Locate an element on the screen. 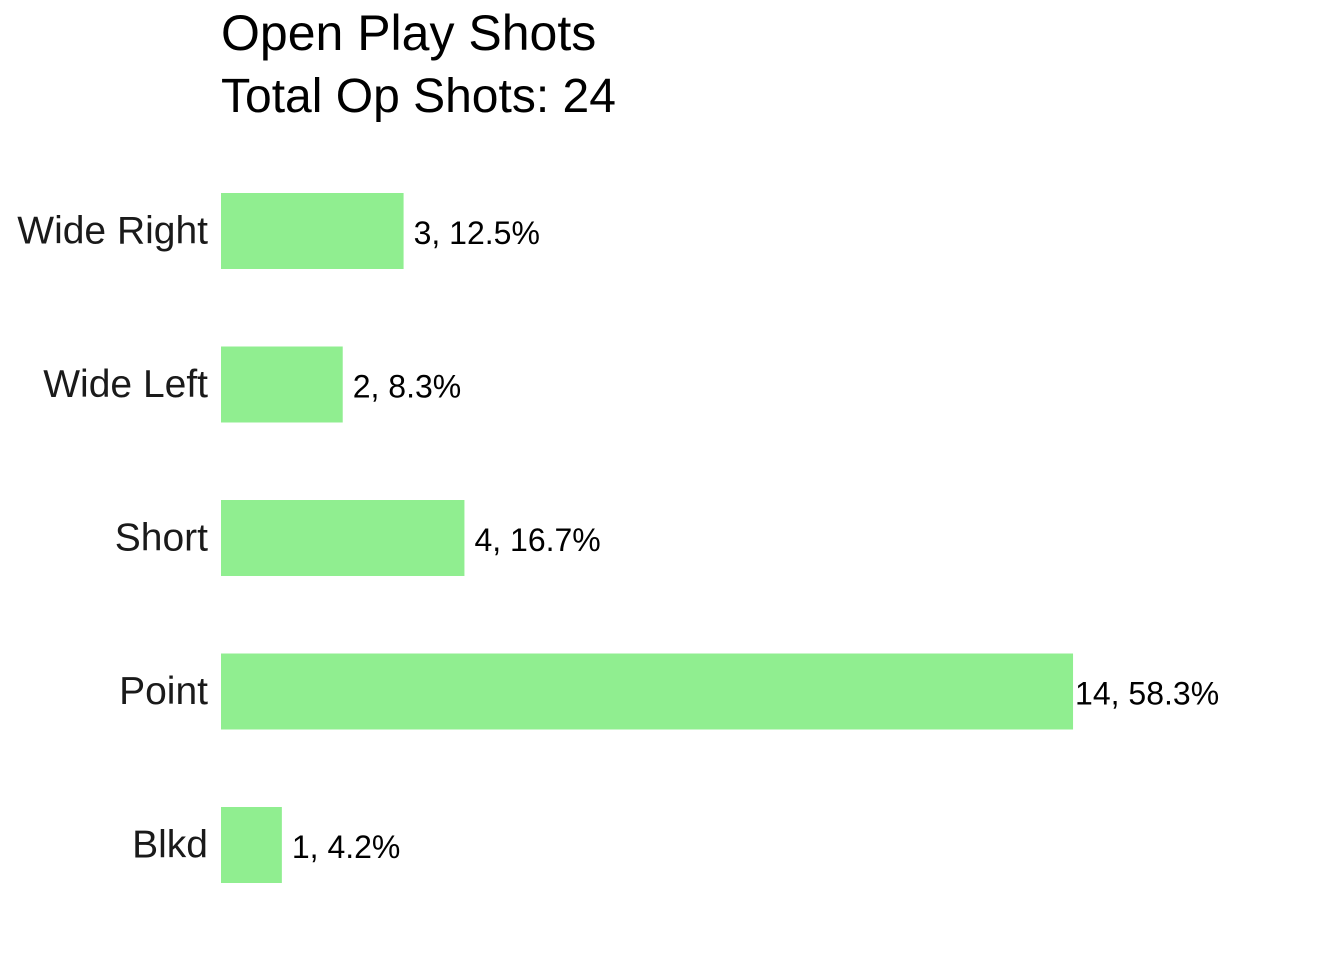 The image size is (1344, 960). data-label: 3, 12.5% is located at coordinates (477, 233).